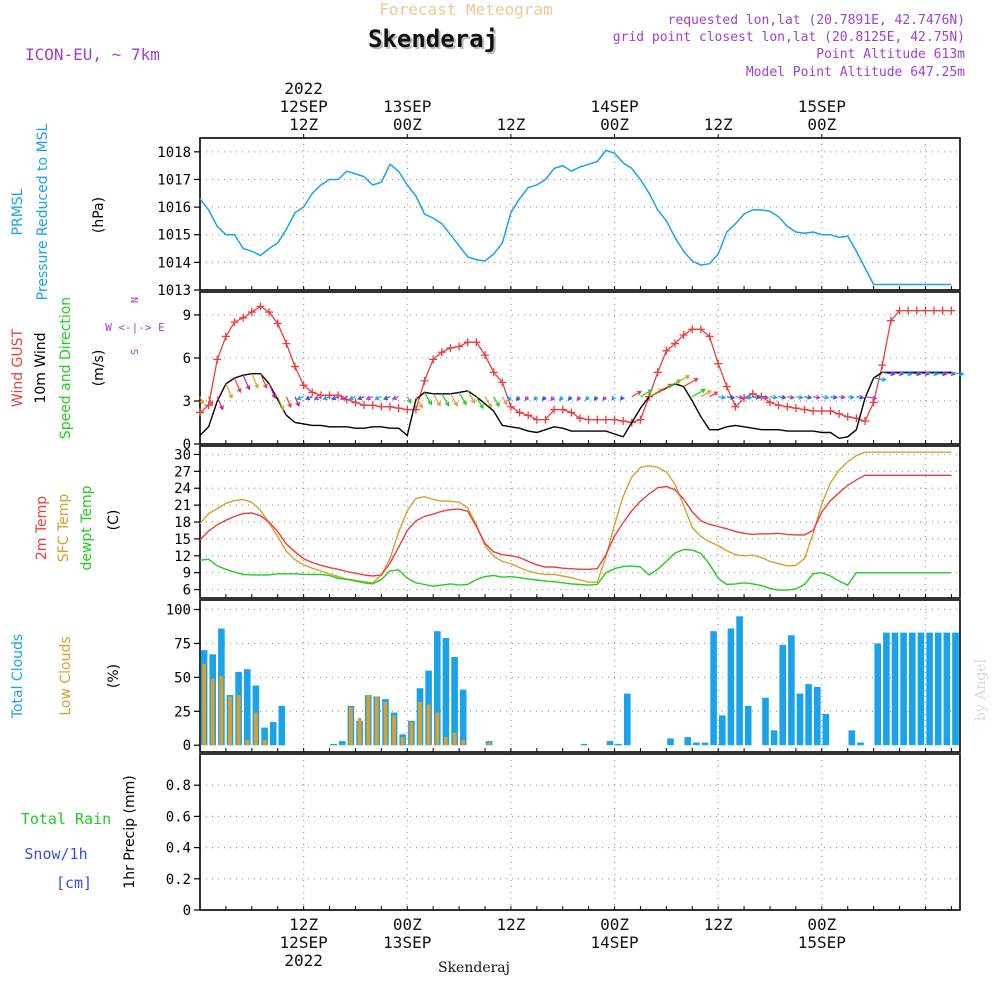 This screenshot has height=1000, width=1000. What do you see at coordinates (407, 942) in the screenshot?
I see `bottom-time-label-1-1: 13SEP` at bounding box center [407, 942].